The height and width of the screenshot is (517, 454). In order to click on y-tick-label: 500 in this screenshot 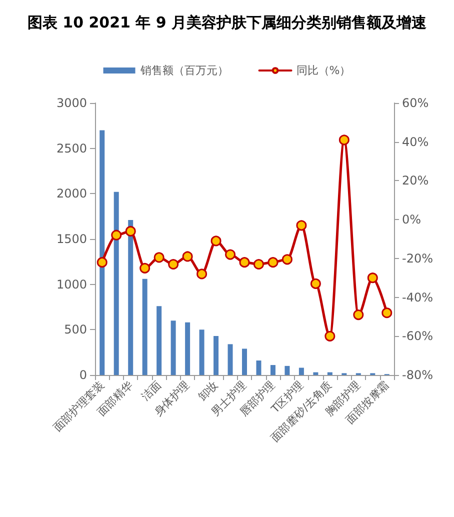, I will do `click(75, 329)`.